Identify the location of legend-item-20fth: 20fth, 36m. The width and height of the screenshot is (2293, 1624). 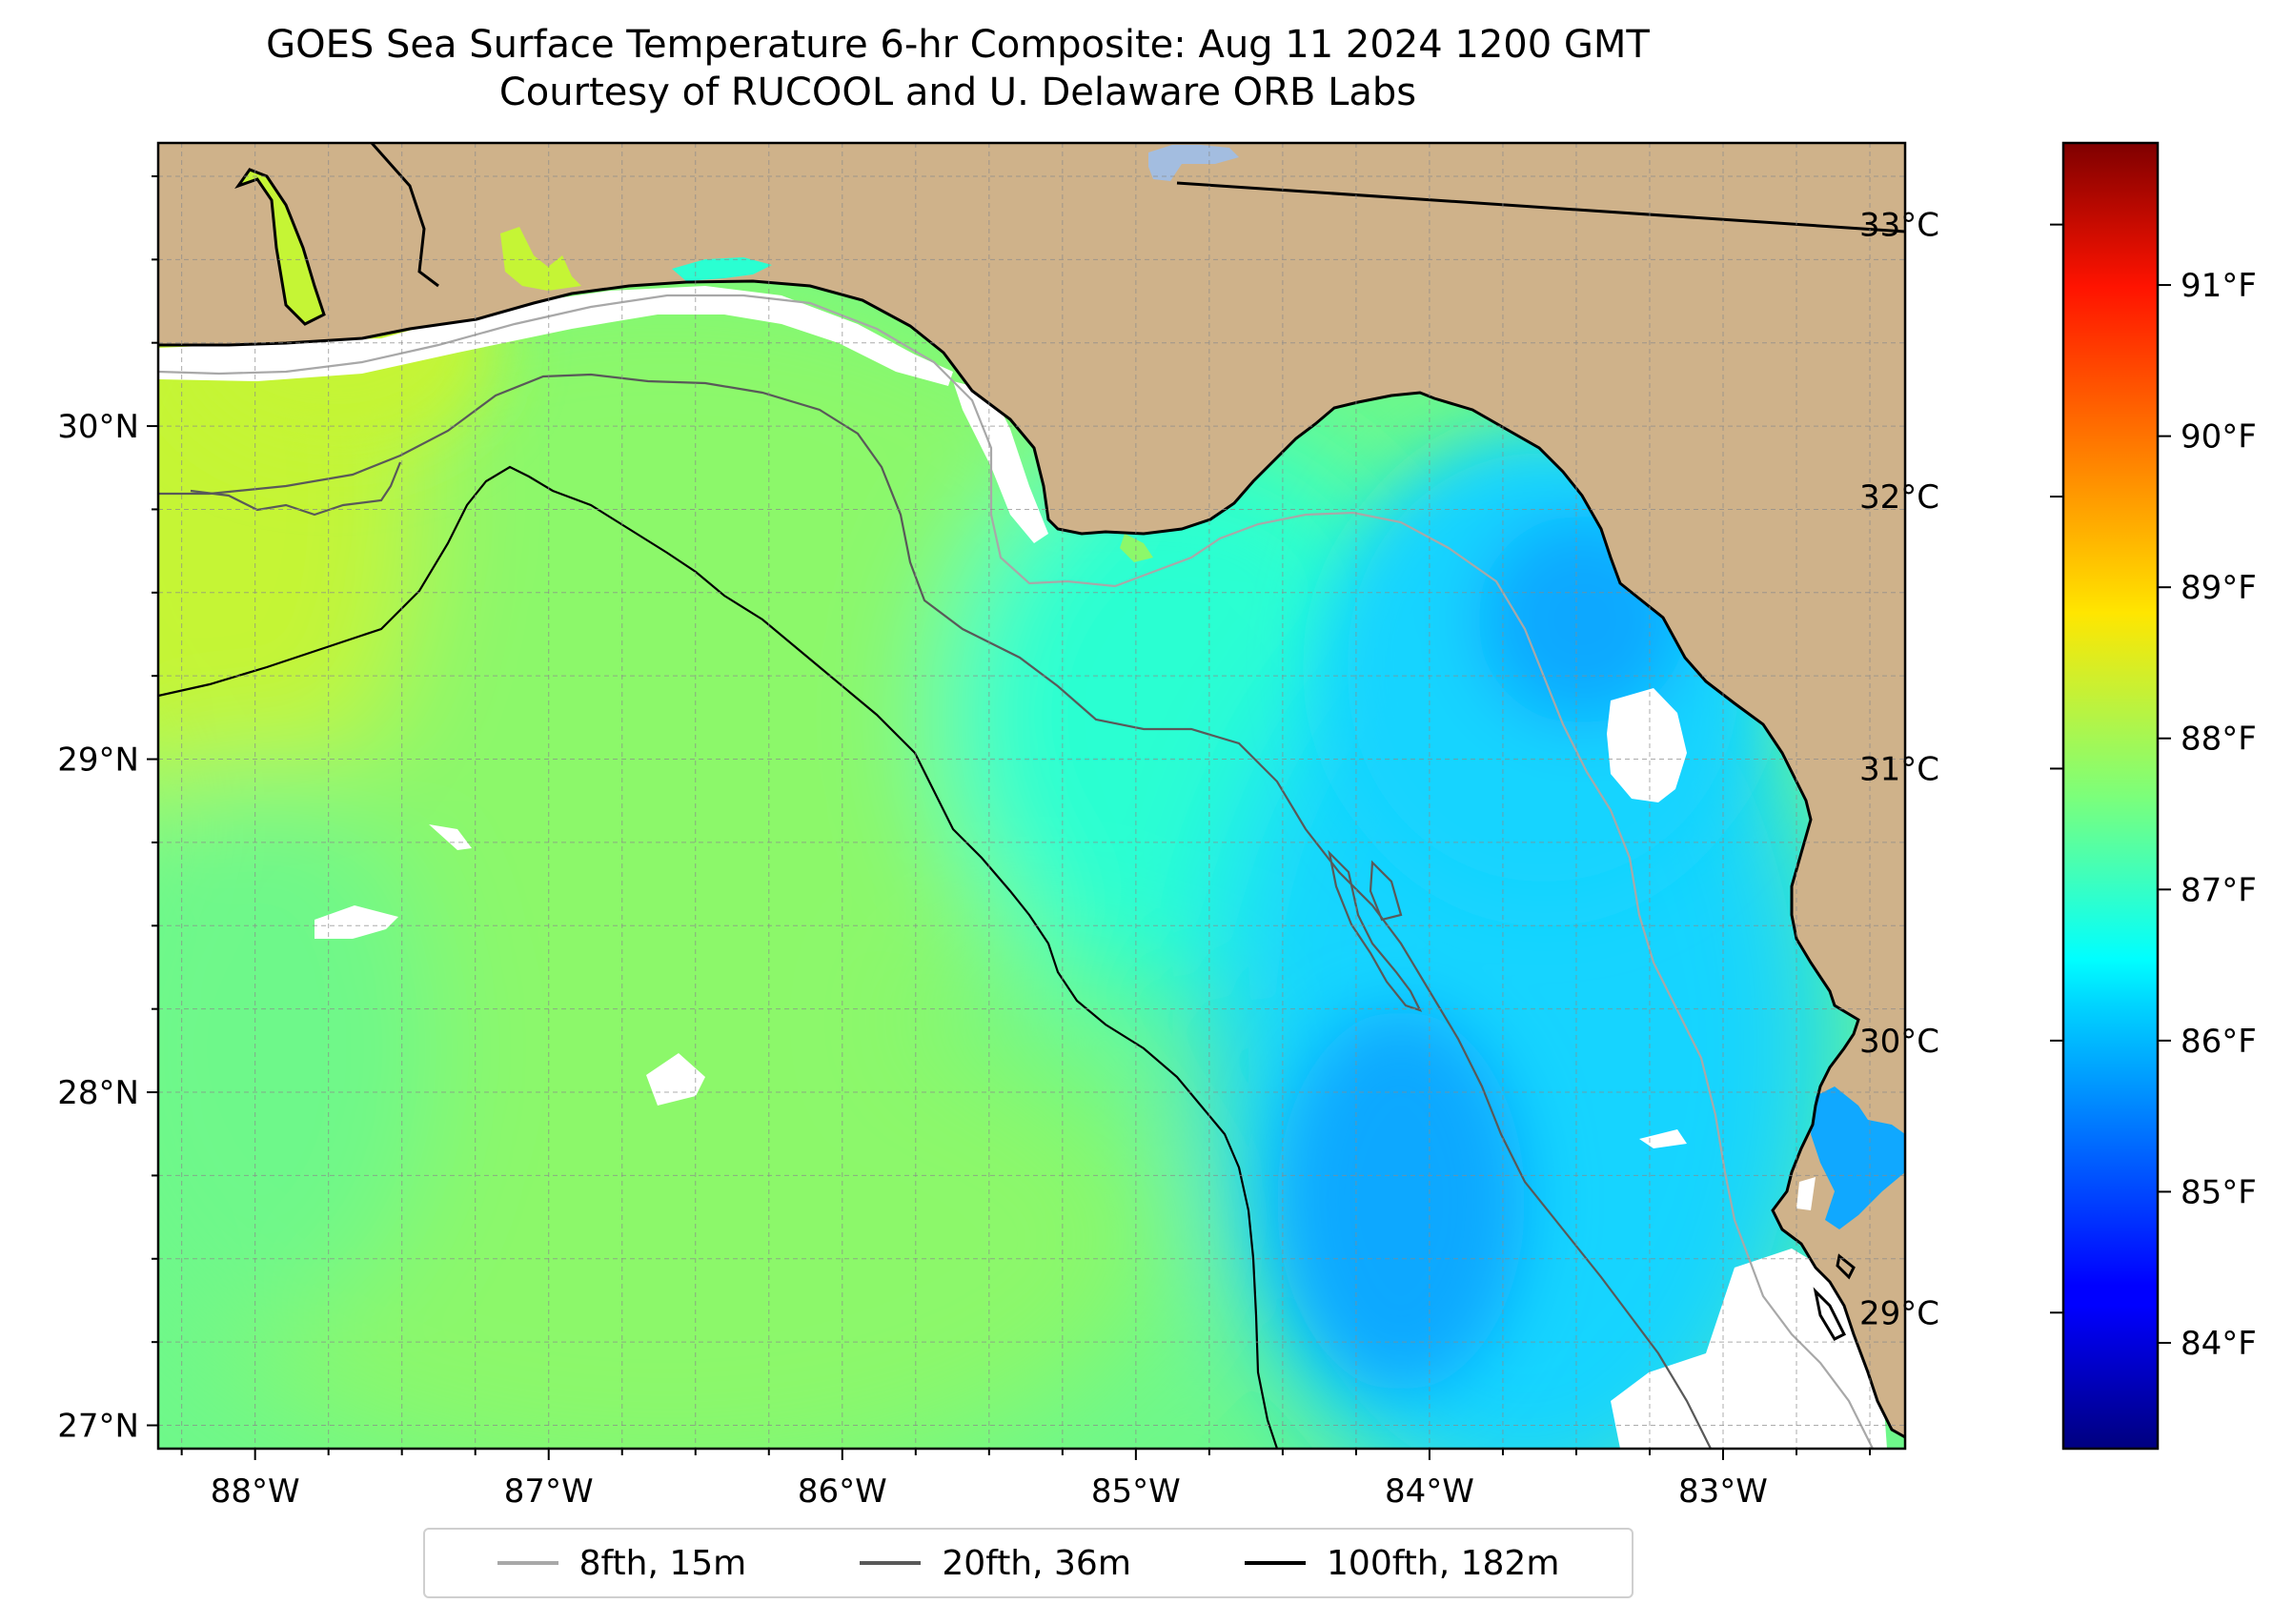
(995, 1563).